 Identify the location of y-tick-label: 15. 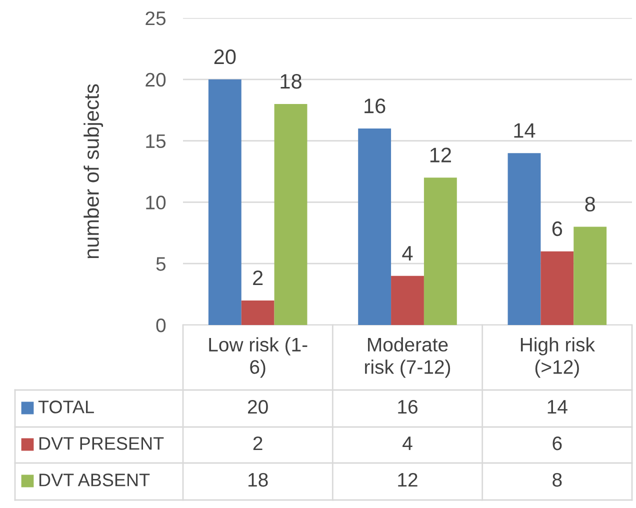
(156, 141).